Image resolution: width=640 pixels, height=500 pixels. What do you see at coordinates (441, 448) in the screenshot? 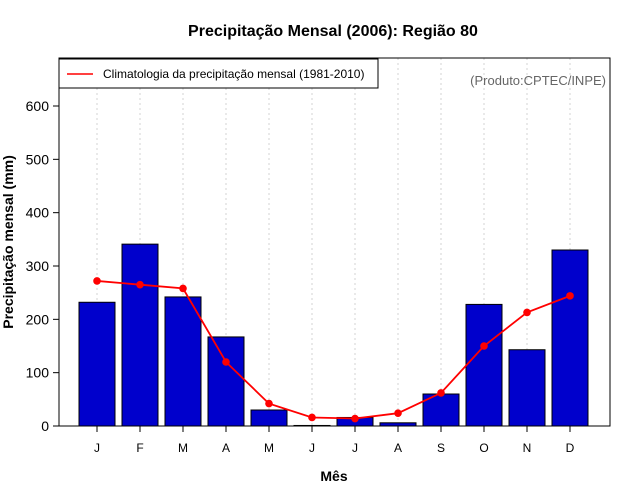
I see `x-tick-label: S` at bounding box center [441, 448].